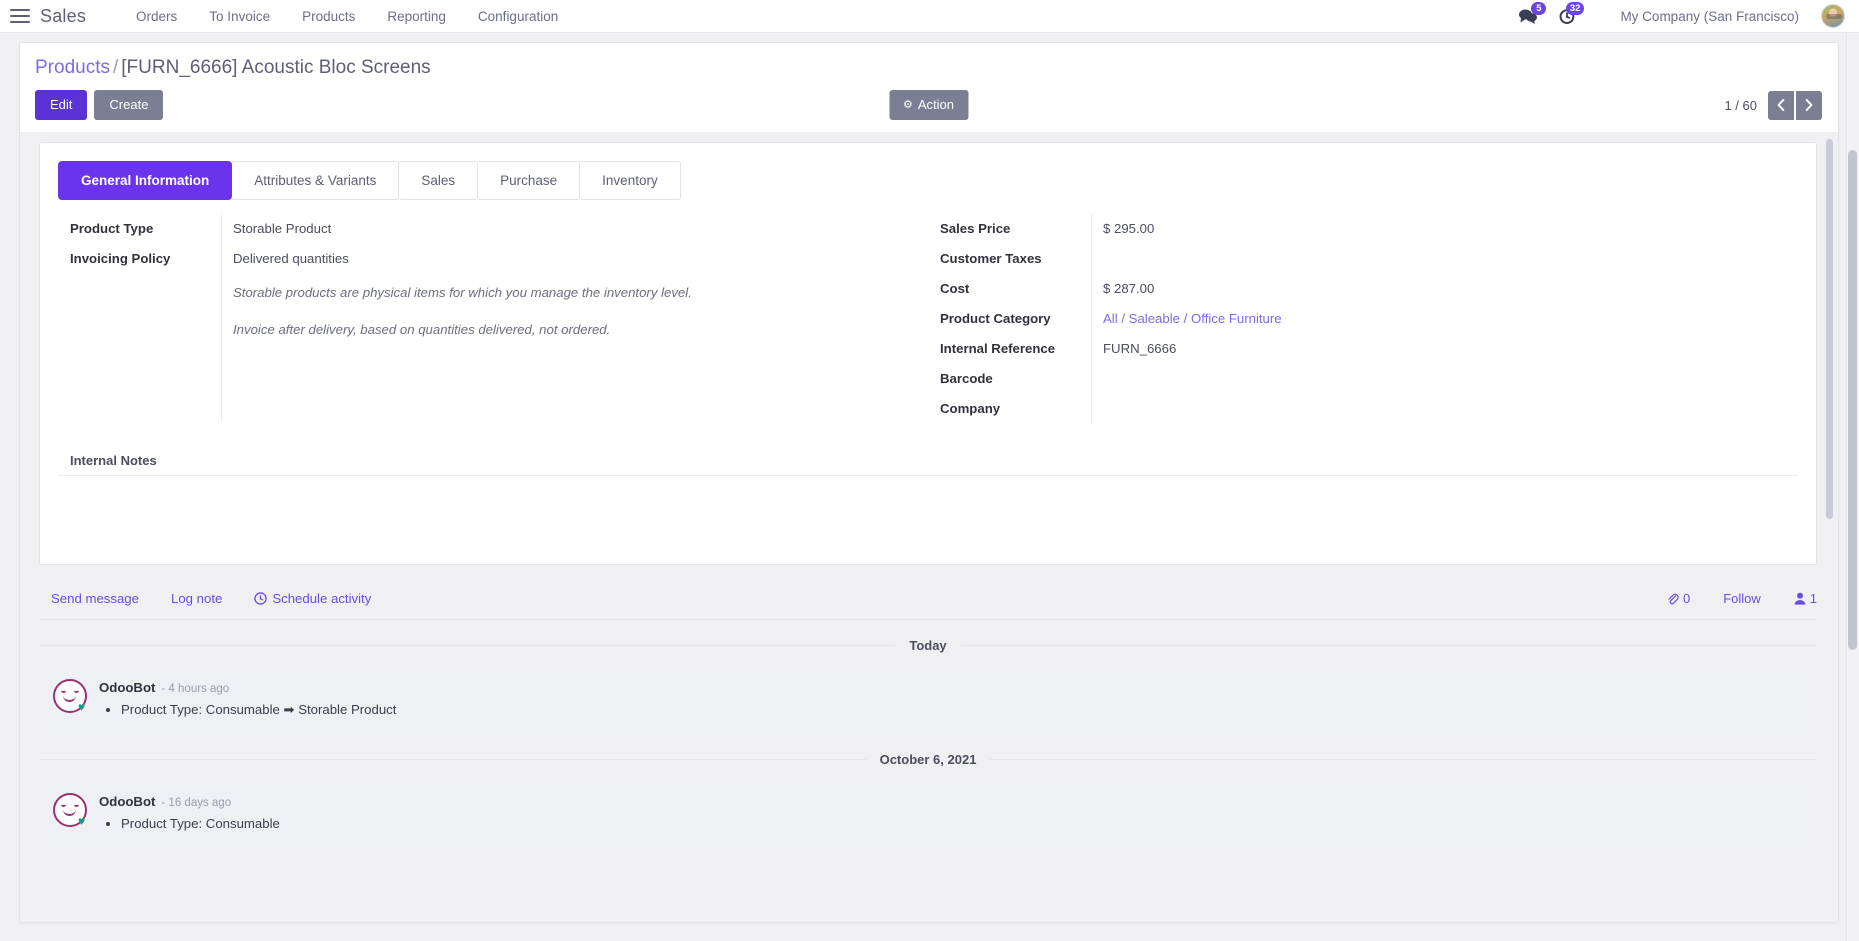 The width and height of the screenshot is (1859, 941). What do you see at coordinates (928, 462) in the screenshot?
I see `internal-notes-label: Internal Notes` at bounding box center [928, 462].